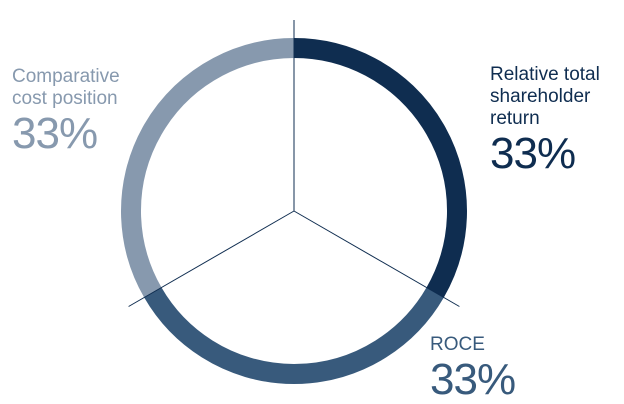 Image resolution: width=624 pixels, height=404 pixels. I want to click on slice-name: Relative total shareholder return, so click(545, 96).